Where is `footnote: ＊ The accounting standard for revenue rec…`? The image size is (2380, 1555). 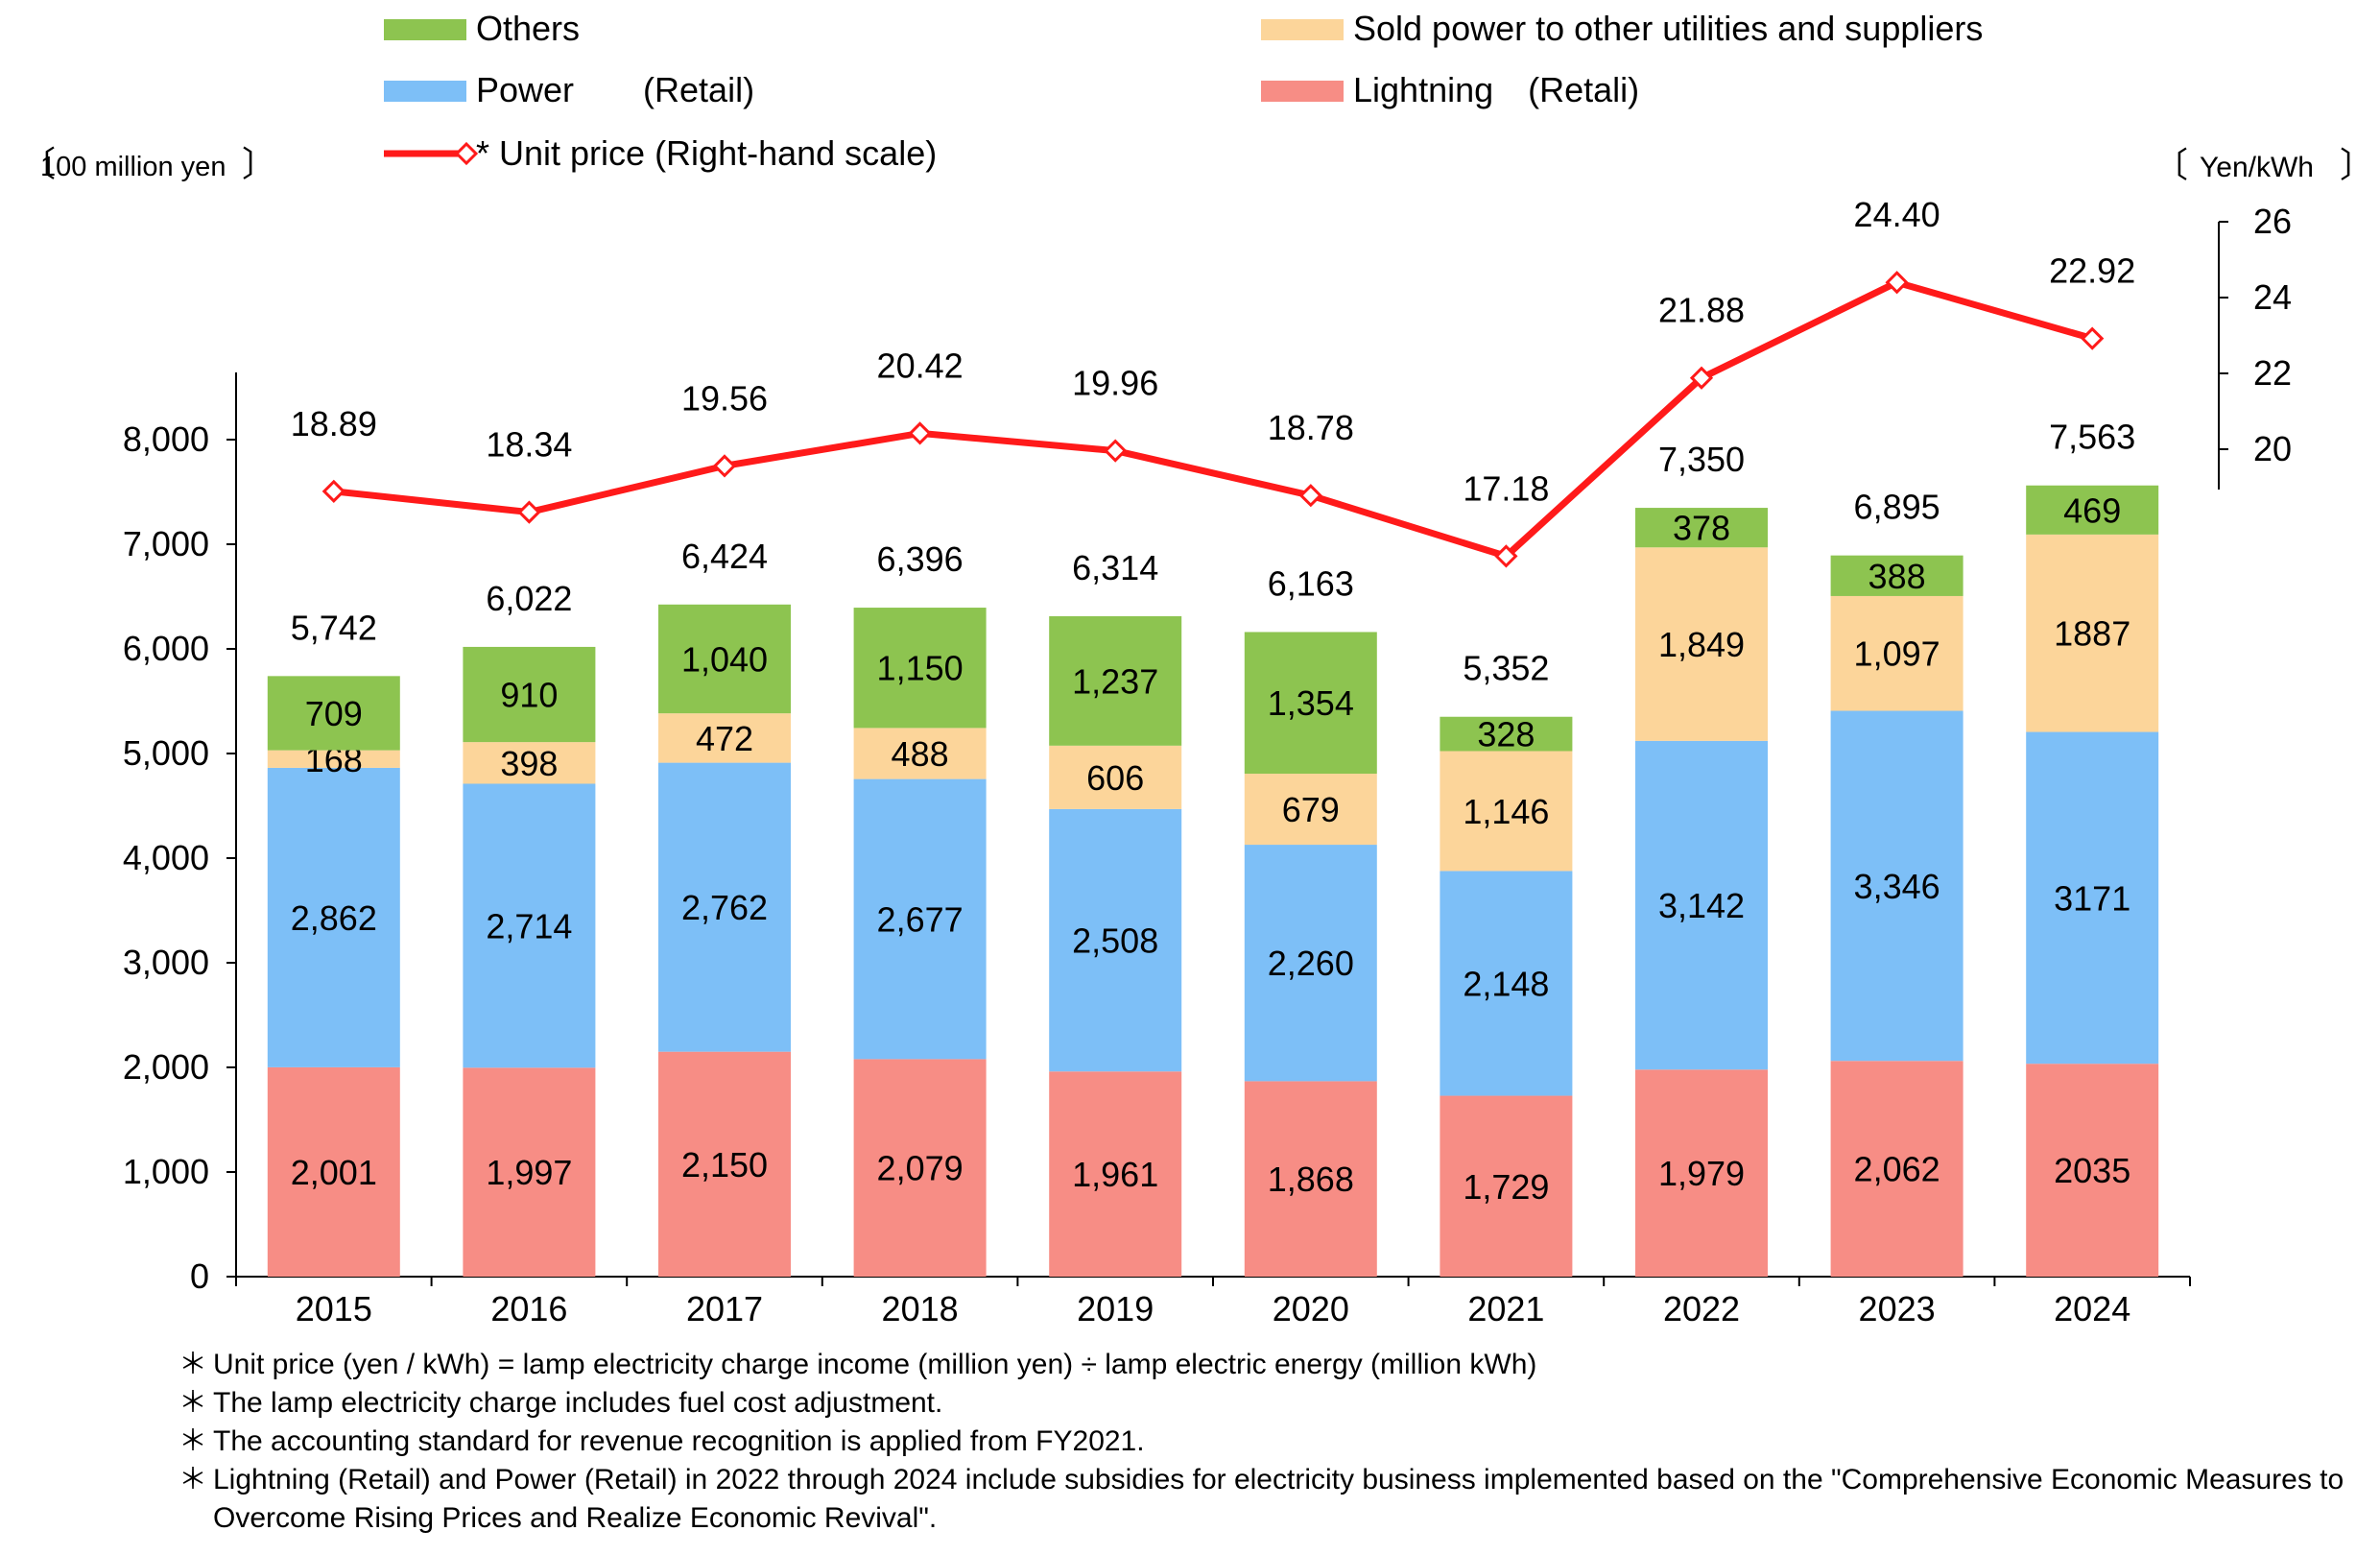 footnote: ＊ The accounting standard for revenue rec… is located at coordinates (1268, 1442).